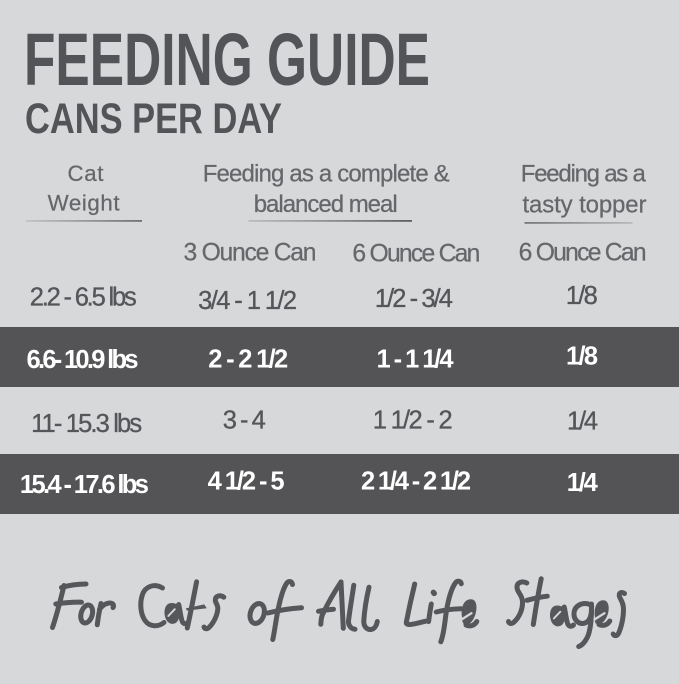 This screenshot has width=679, height=684. What do you see at coordinates (413, 421) in the screenshot?
I see `svg-text: 1 1/2 - 2` at bounding box center [413, 421].